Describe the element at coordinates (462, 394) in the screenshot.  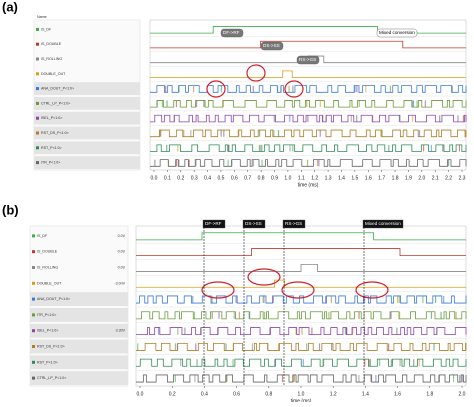
I see `x-tick-label: 2.0` at that location.